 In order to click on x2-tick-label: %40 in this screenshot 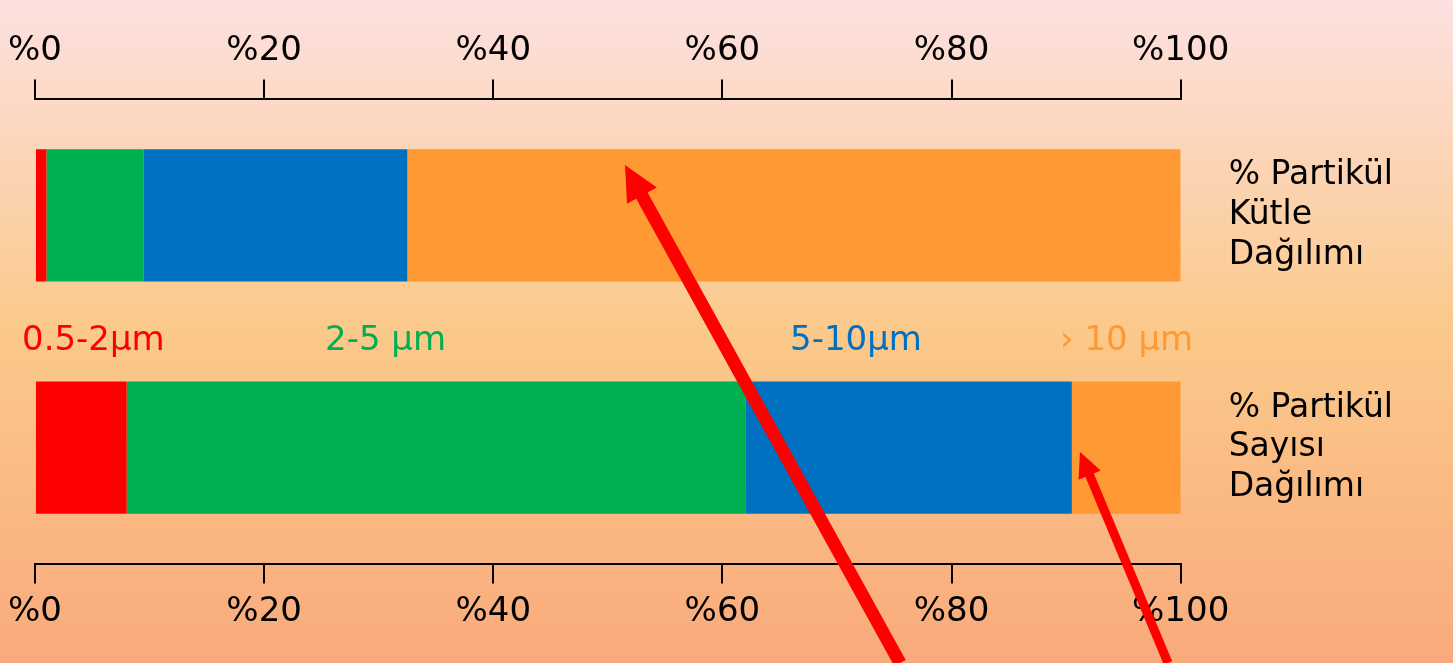, I will do `click(493, 47)`.